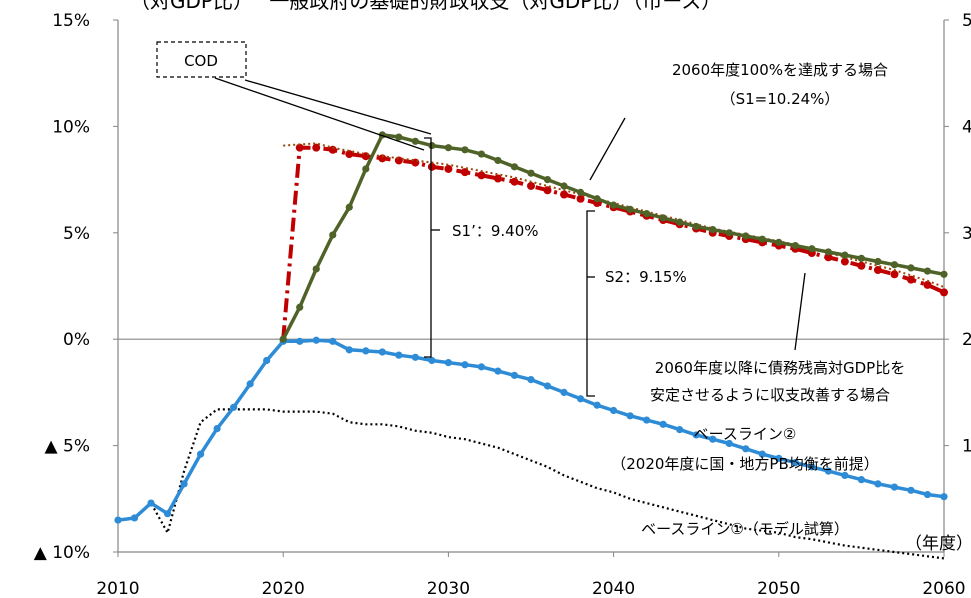 The height and width of the screenshot is (598, 971). I want to click on x-tick-label: 2040, so click(613, 588).